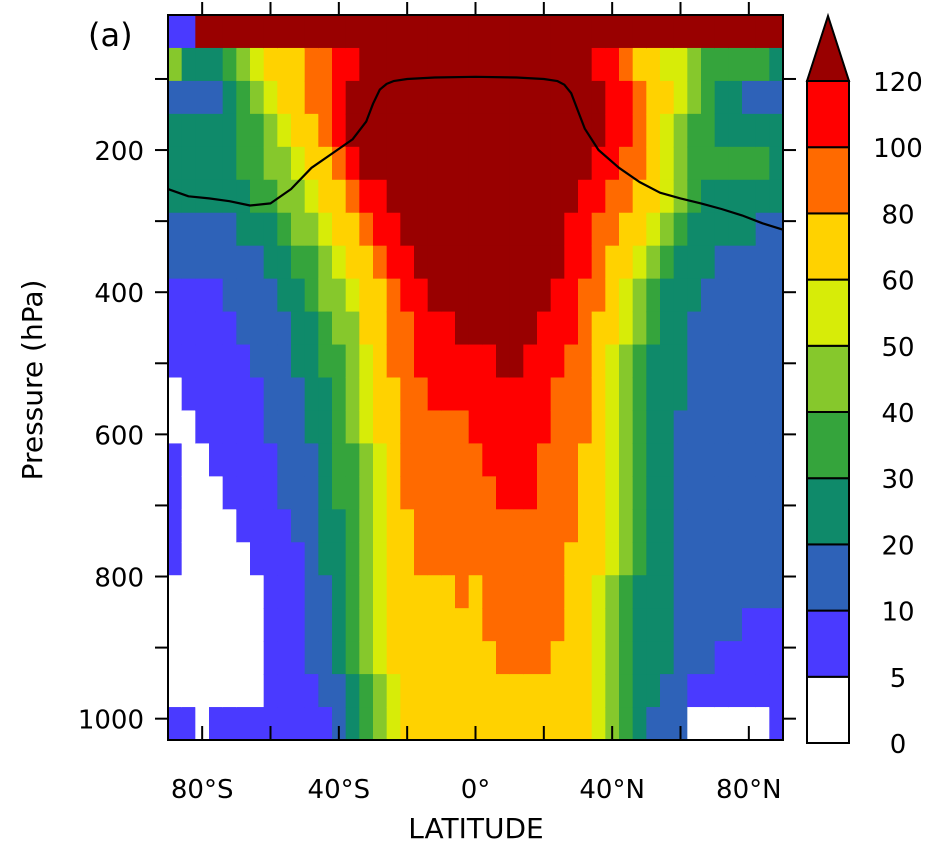  What do you see at coordinates (475, 153) in the screenshot?
I see `contour-line` at bounding box center [475, 153].